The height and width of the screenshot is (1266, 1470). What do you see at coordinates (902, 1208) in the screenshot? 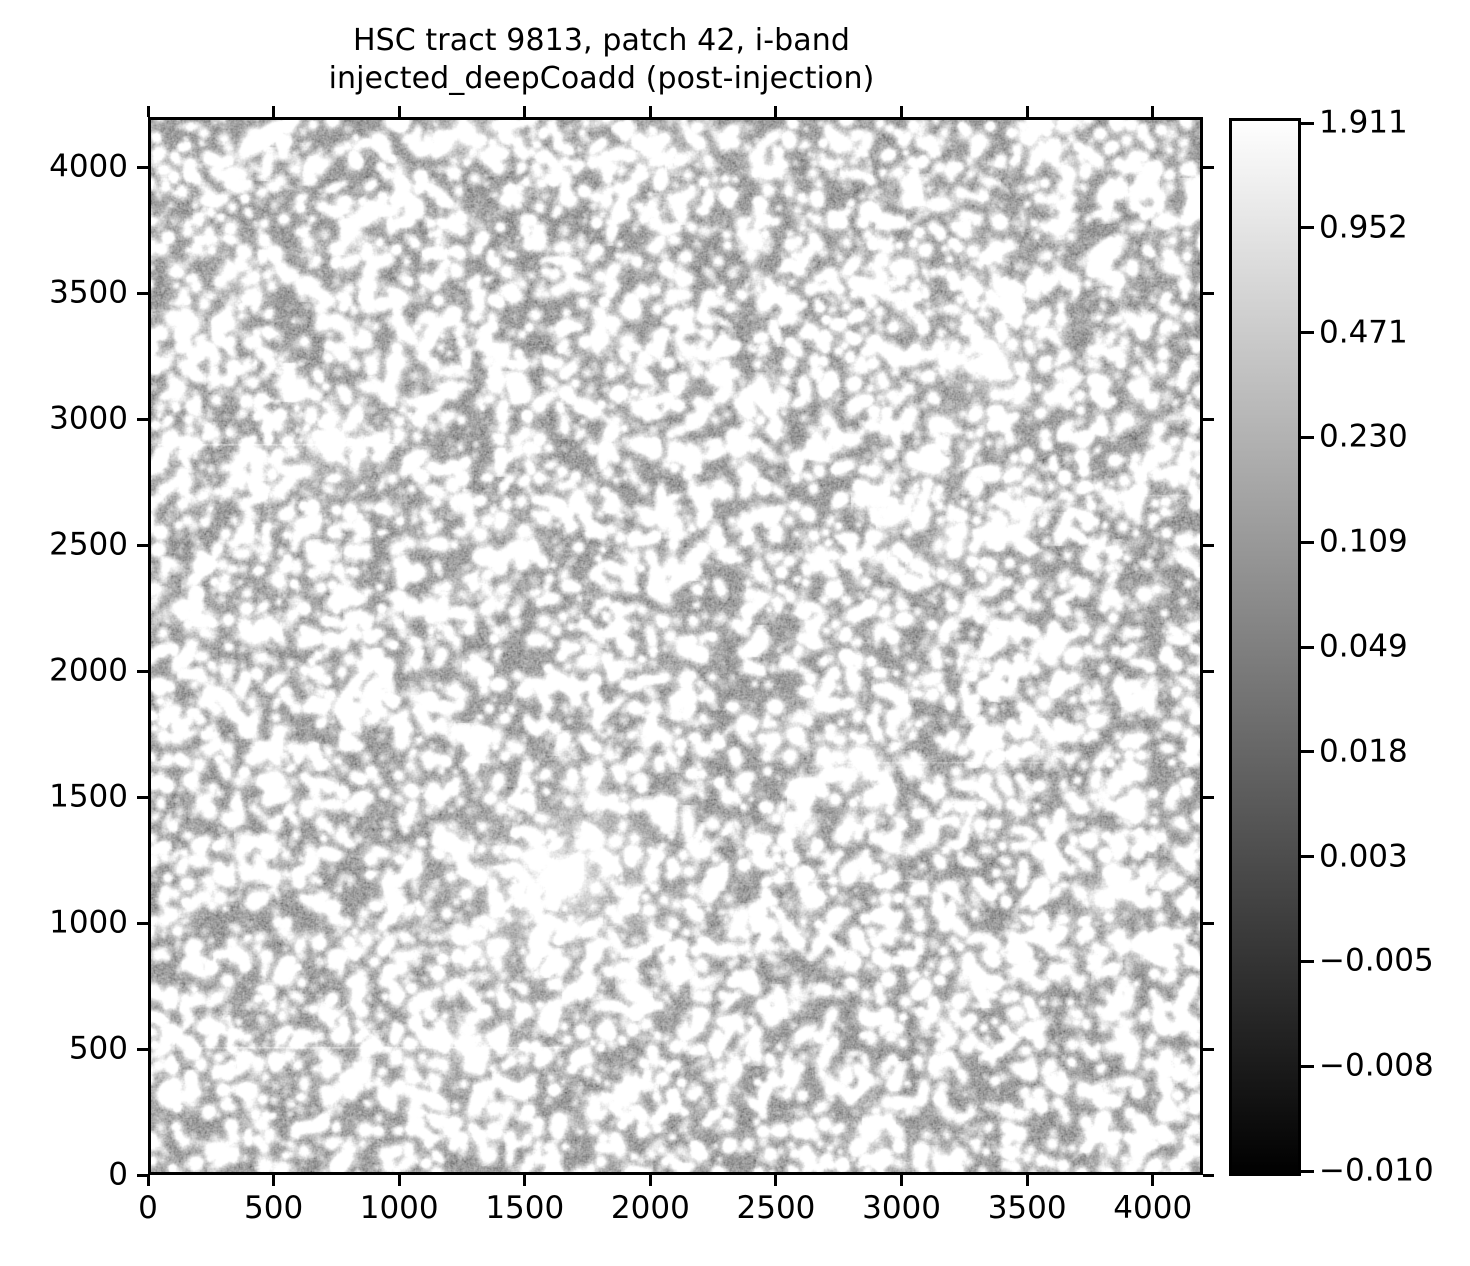
I see `x-ticklabel: 3000` at bounding box center [902, 1208].